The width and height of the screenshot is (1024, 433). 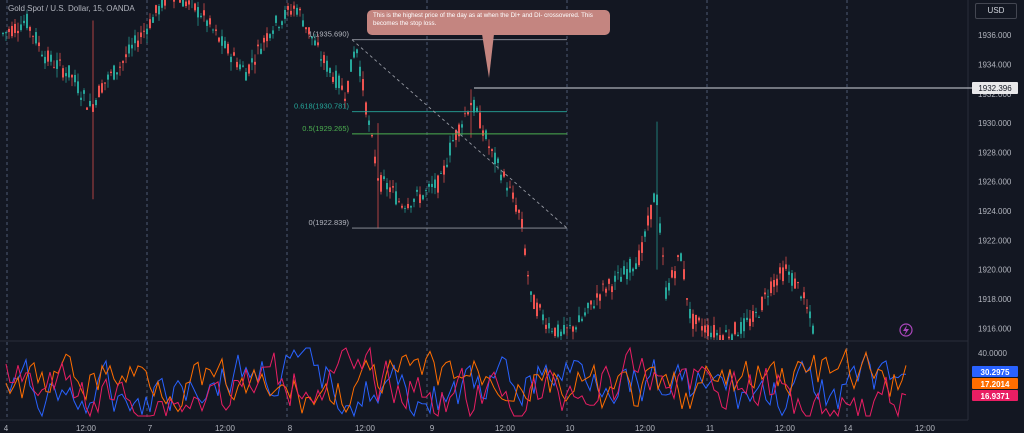 I want to click on indicator-value-label: 16.9371, so click(x=995, y=396).